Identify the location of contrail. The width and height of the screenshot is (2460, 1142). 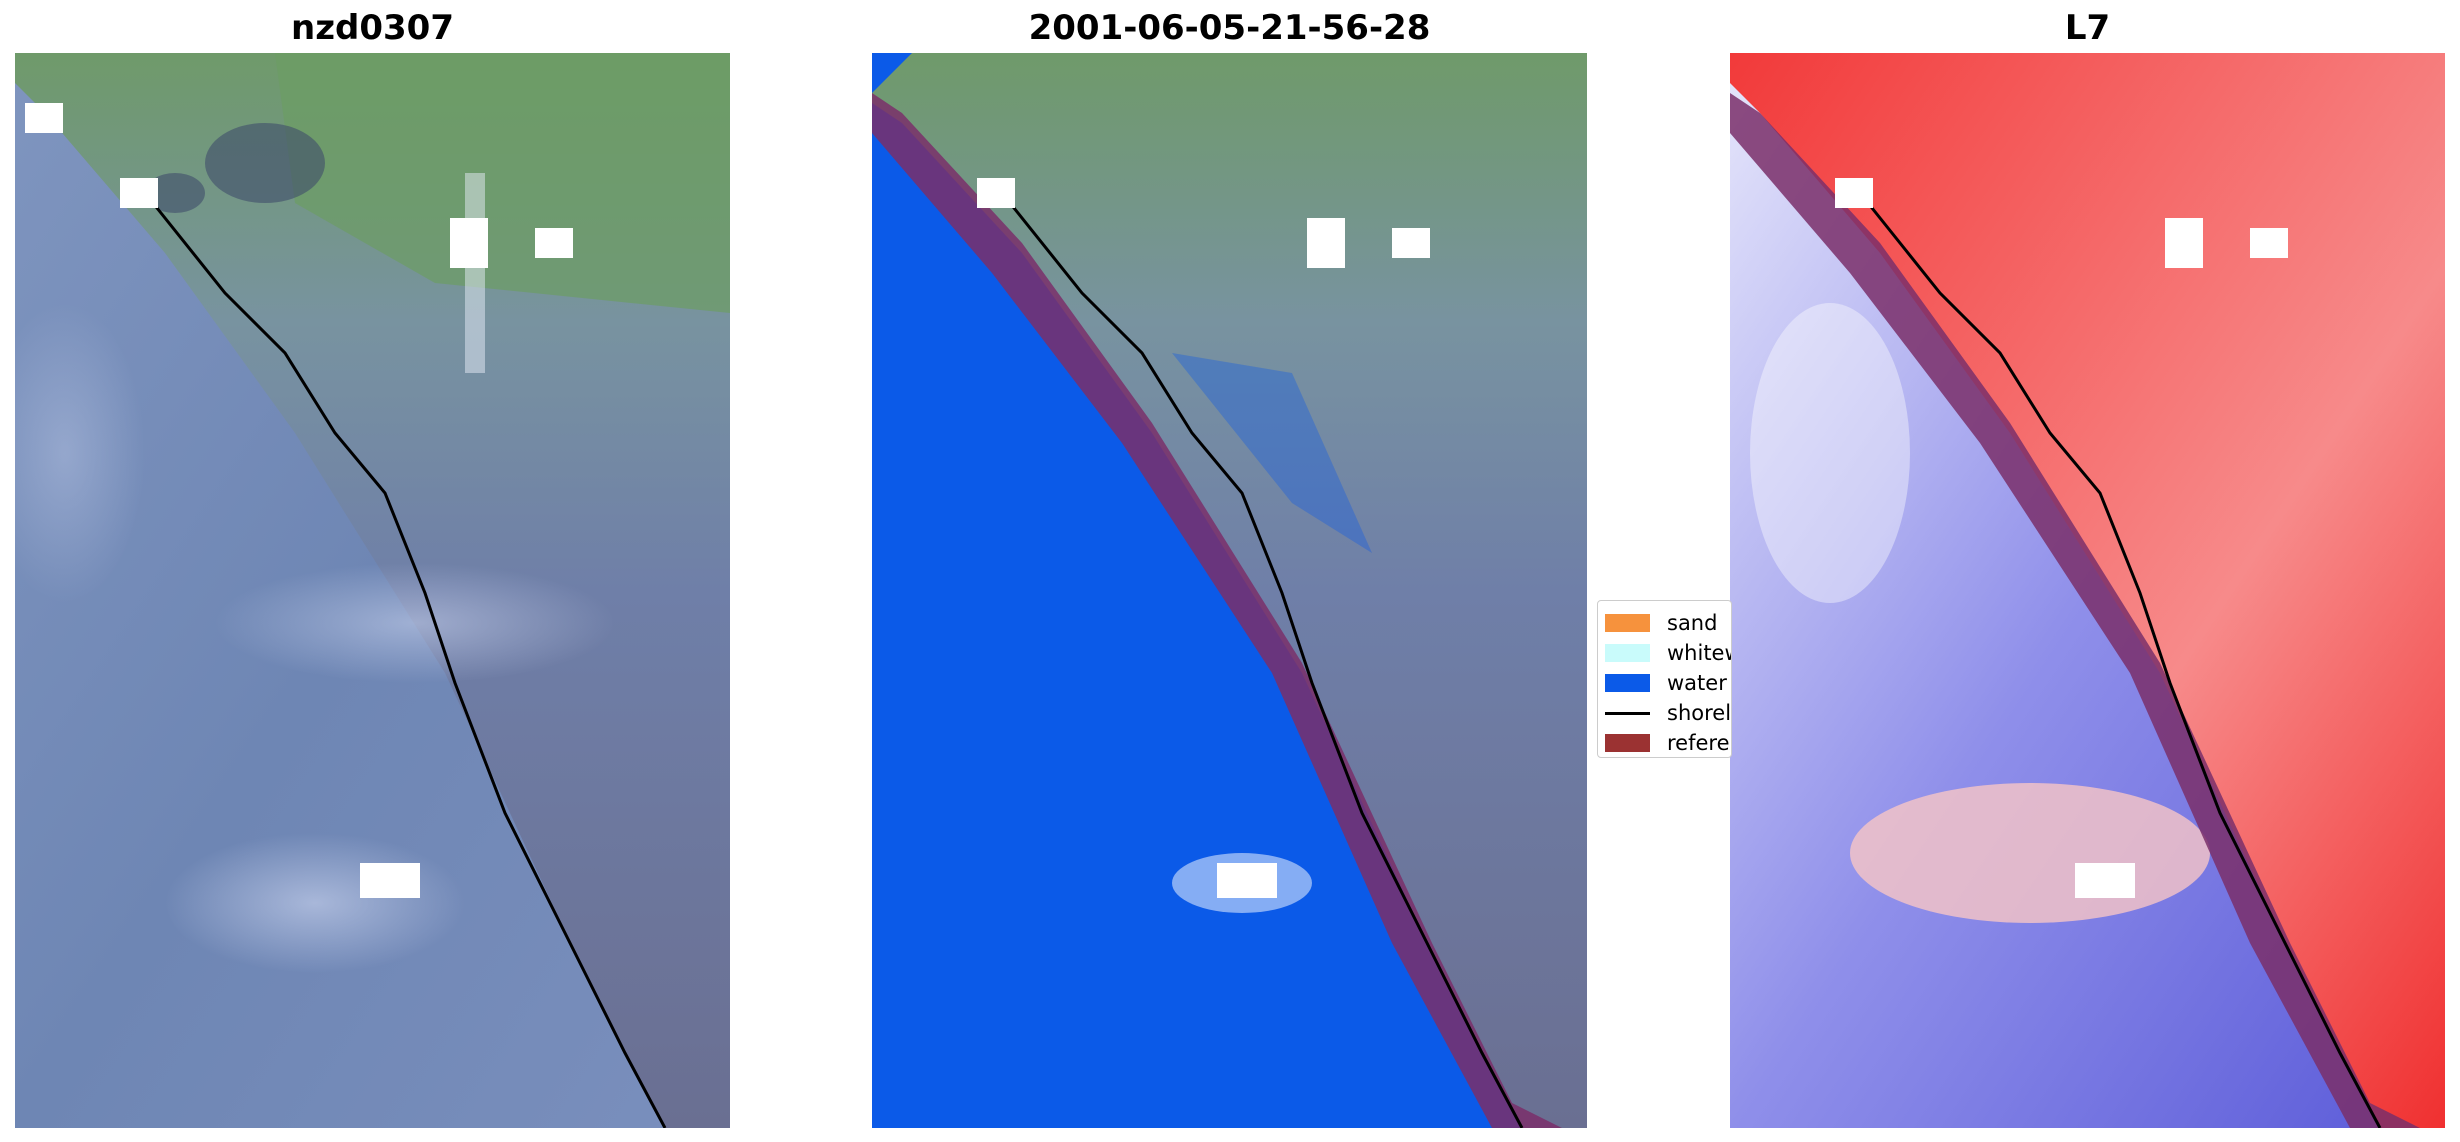
(475, 273).